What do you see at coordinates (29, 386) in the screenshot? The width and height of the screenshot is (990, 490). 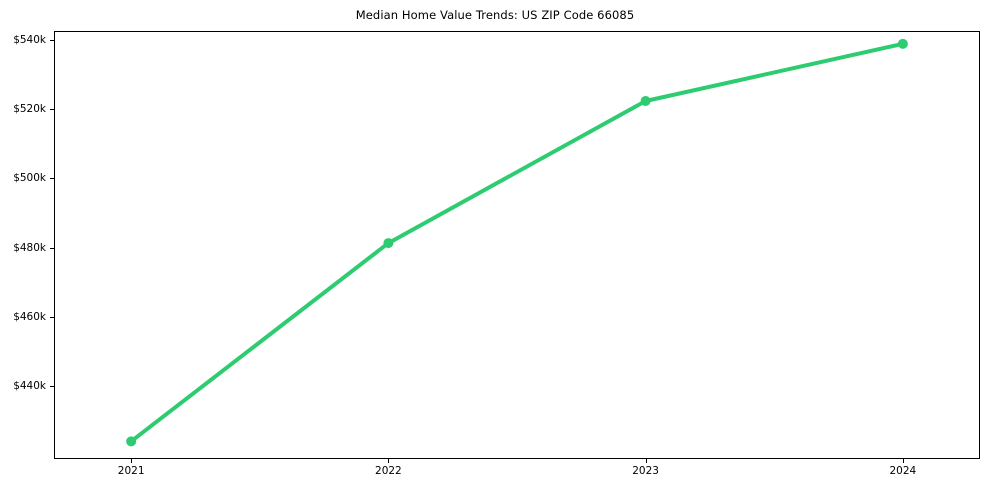 I see `y-axis-tick-label: $440k` at bounding box center [29, 386].